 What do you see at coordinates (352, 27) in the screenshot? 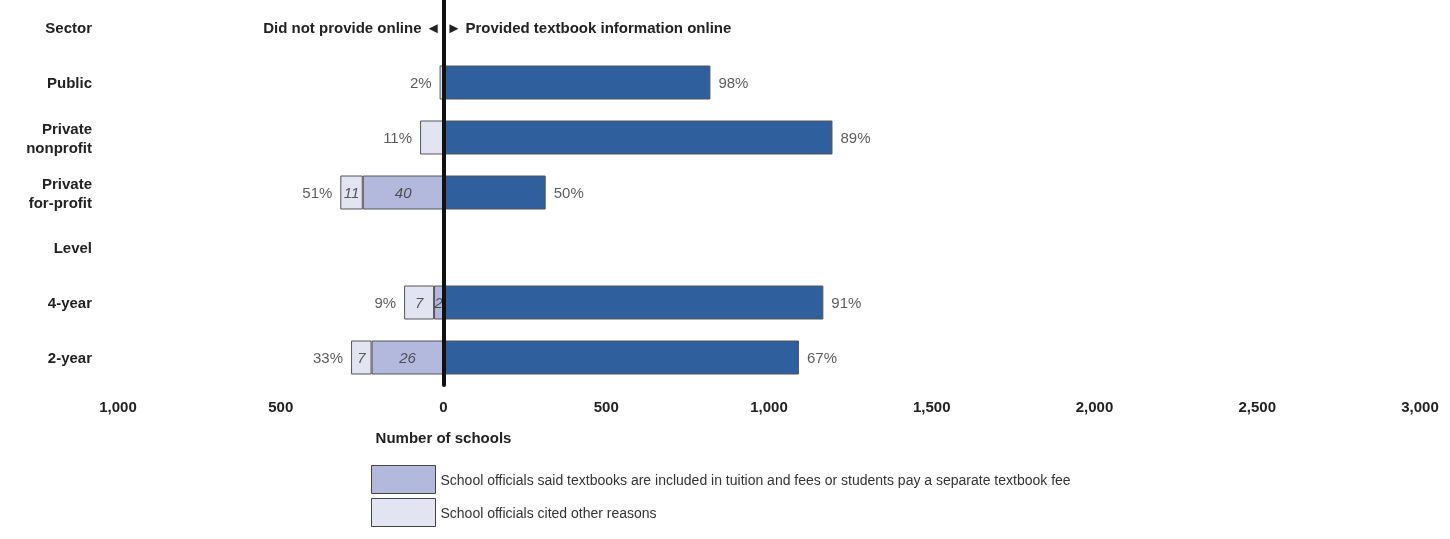
I see `annotation: Did not provide online ◄` at bounding box center [352, 27].